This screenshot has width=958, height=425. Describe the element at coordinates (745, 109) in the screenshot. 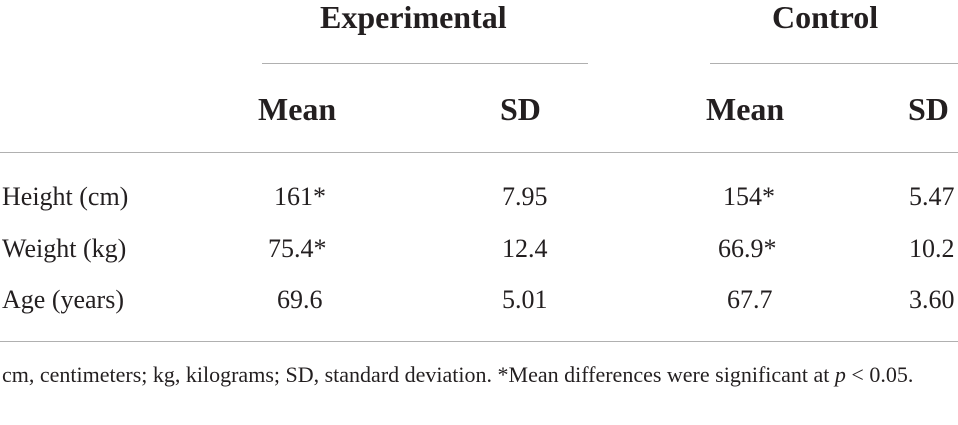

I see `column-header-control-mean: Mean` at that location.